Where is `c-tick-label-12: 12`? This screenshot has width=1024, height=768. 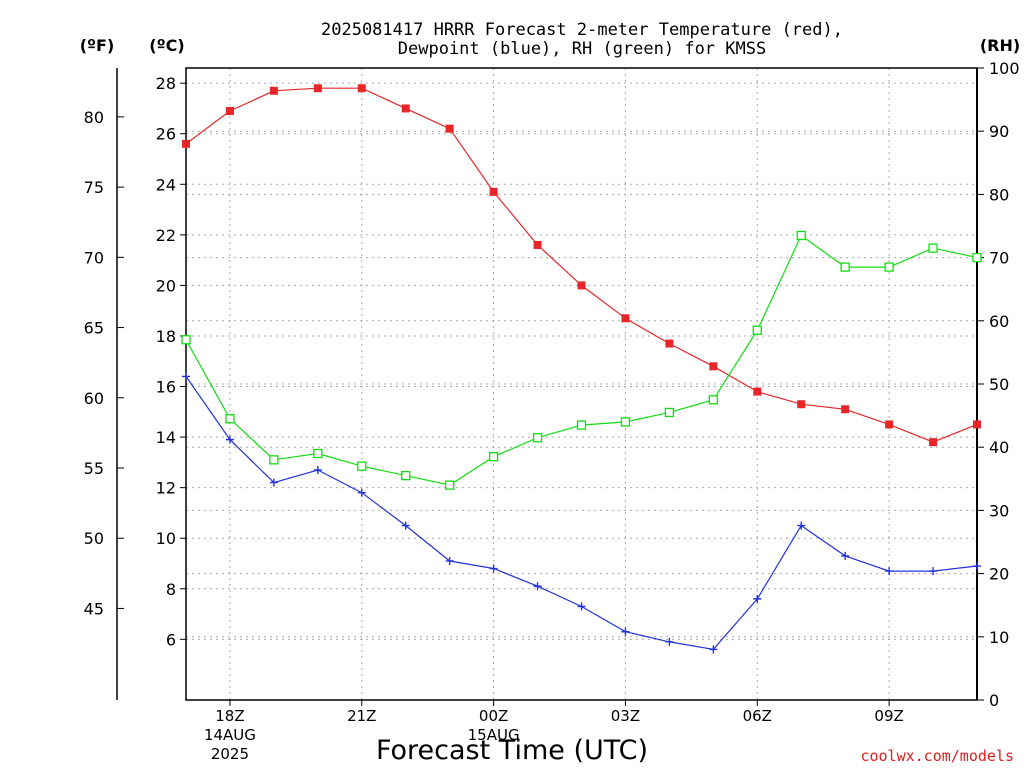 c-tick-label-12: 12 is located at coordinates (166, 488).